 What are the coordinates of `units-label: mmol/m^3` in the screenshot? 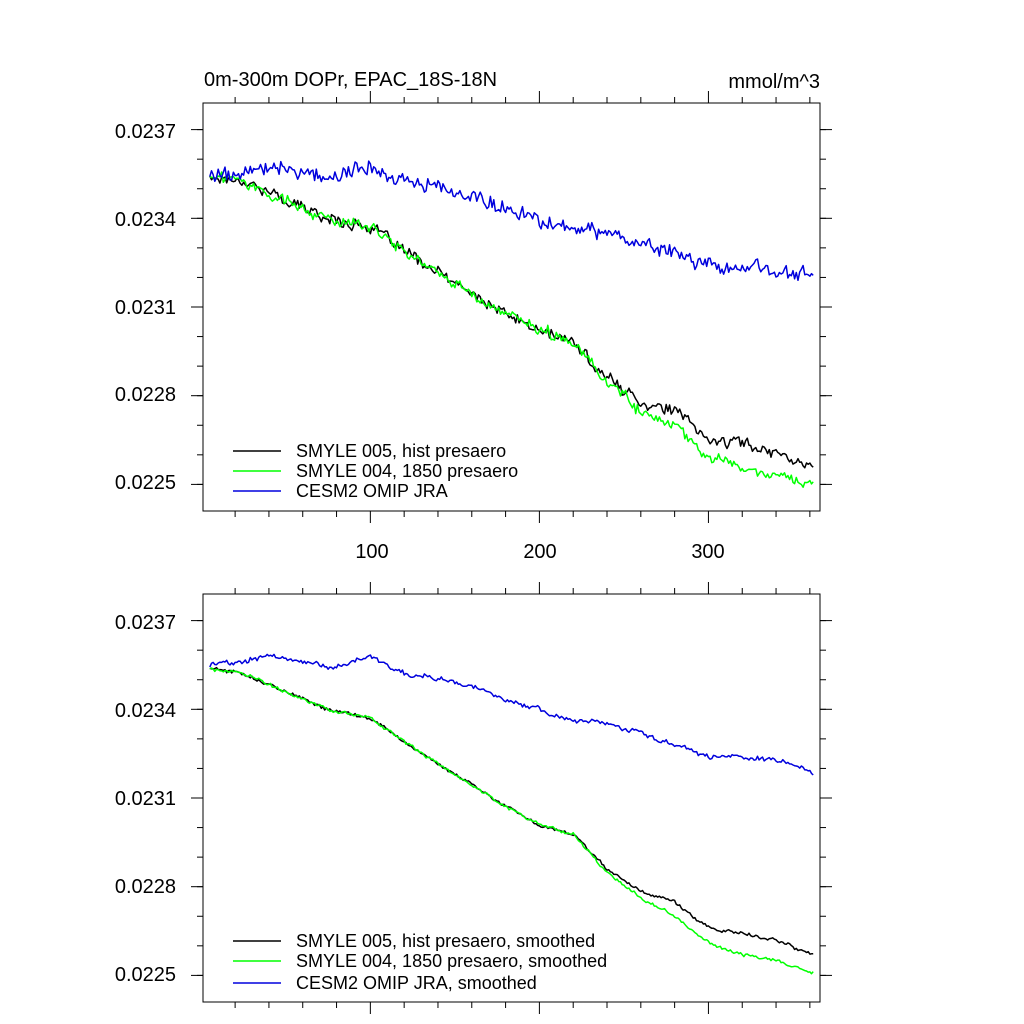 It's located at (774, 82).